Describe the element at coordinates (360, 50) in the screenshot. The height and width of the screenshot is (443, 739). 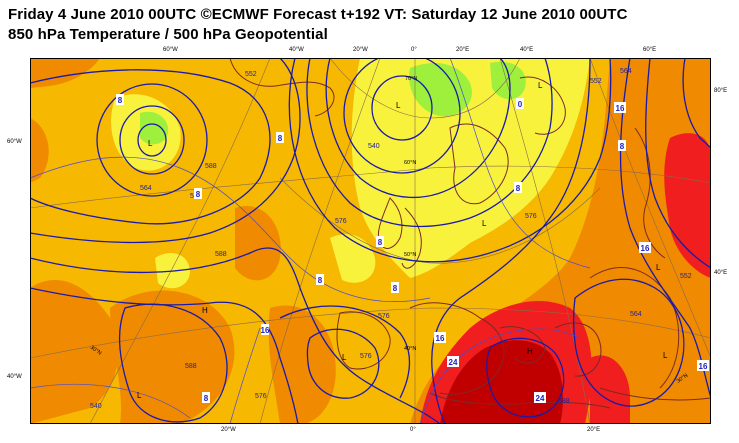
I see `frame-label-top: 20°W` at that location.